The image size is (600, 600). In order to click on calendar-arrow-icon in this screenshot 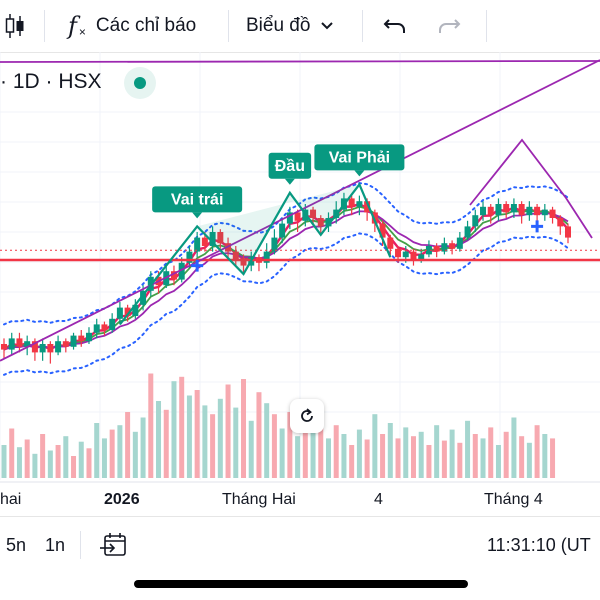, I will do `click(113, 544)`.